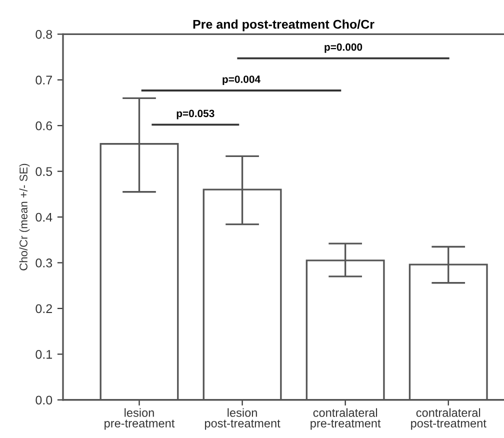 This screenshot has height=438, width=504. What do you see at coordinates (241, 80) in the screenshot?
I see `annotation: p=0.004` at bounding box center [241, 80].